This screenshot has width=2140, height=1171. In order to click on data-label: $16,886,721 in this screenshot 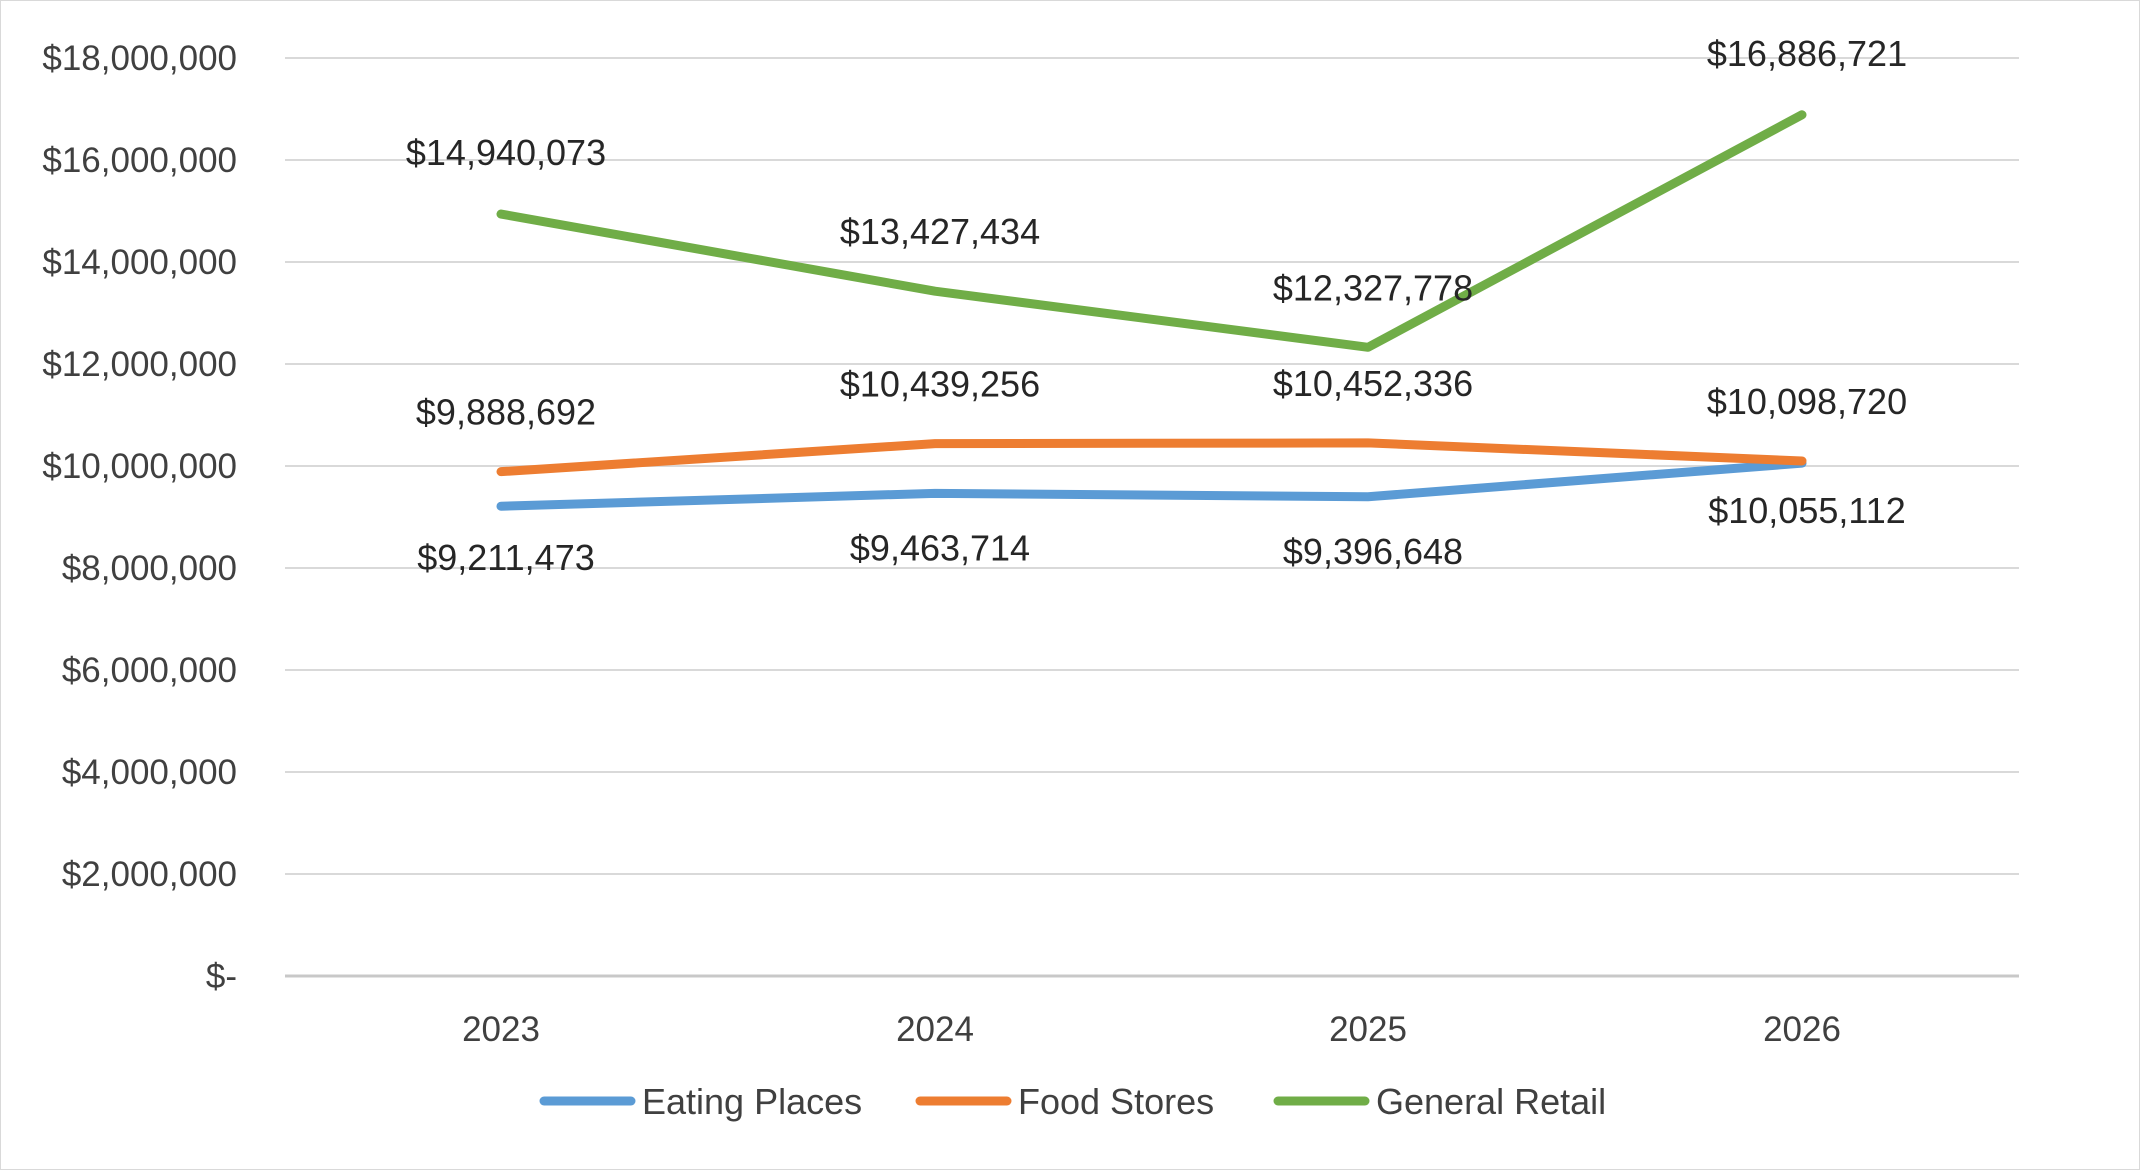, I will do `click(1807, 53)`.